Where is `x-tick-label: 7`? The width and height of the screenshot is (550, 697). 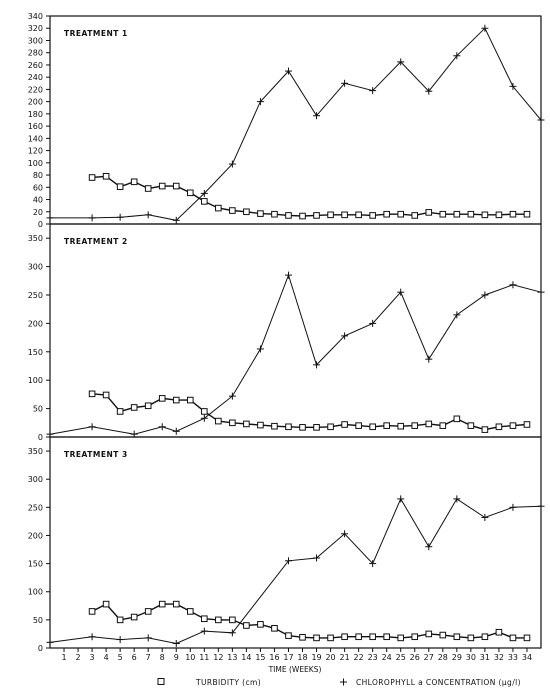
x-tick-label: 7 is located at coordinates (148, 657).